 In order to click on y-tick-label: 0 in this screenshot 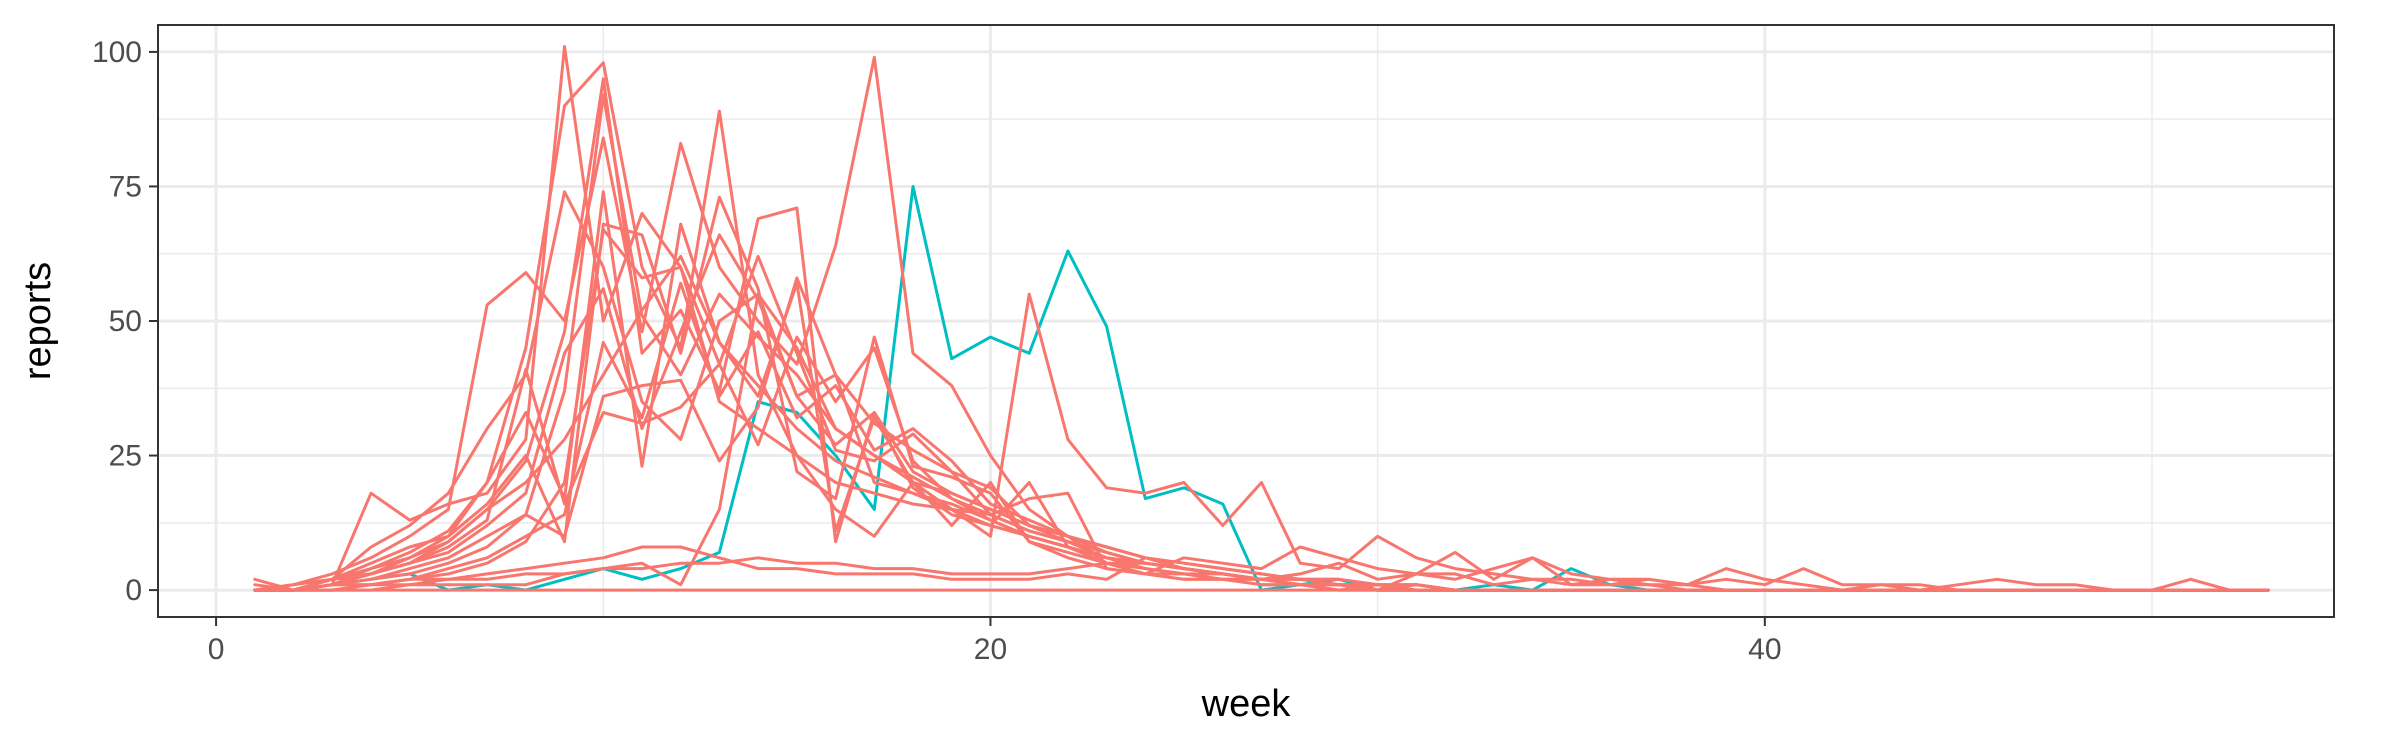, I will do `click(133, 590)`.